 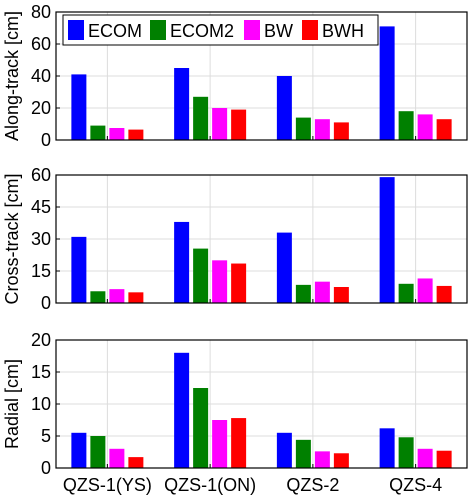 What do you see at coordinates (41, 404) in the screenshot?
I see `y-tick-label: 10` at bounding box center [41, 404].